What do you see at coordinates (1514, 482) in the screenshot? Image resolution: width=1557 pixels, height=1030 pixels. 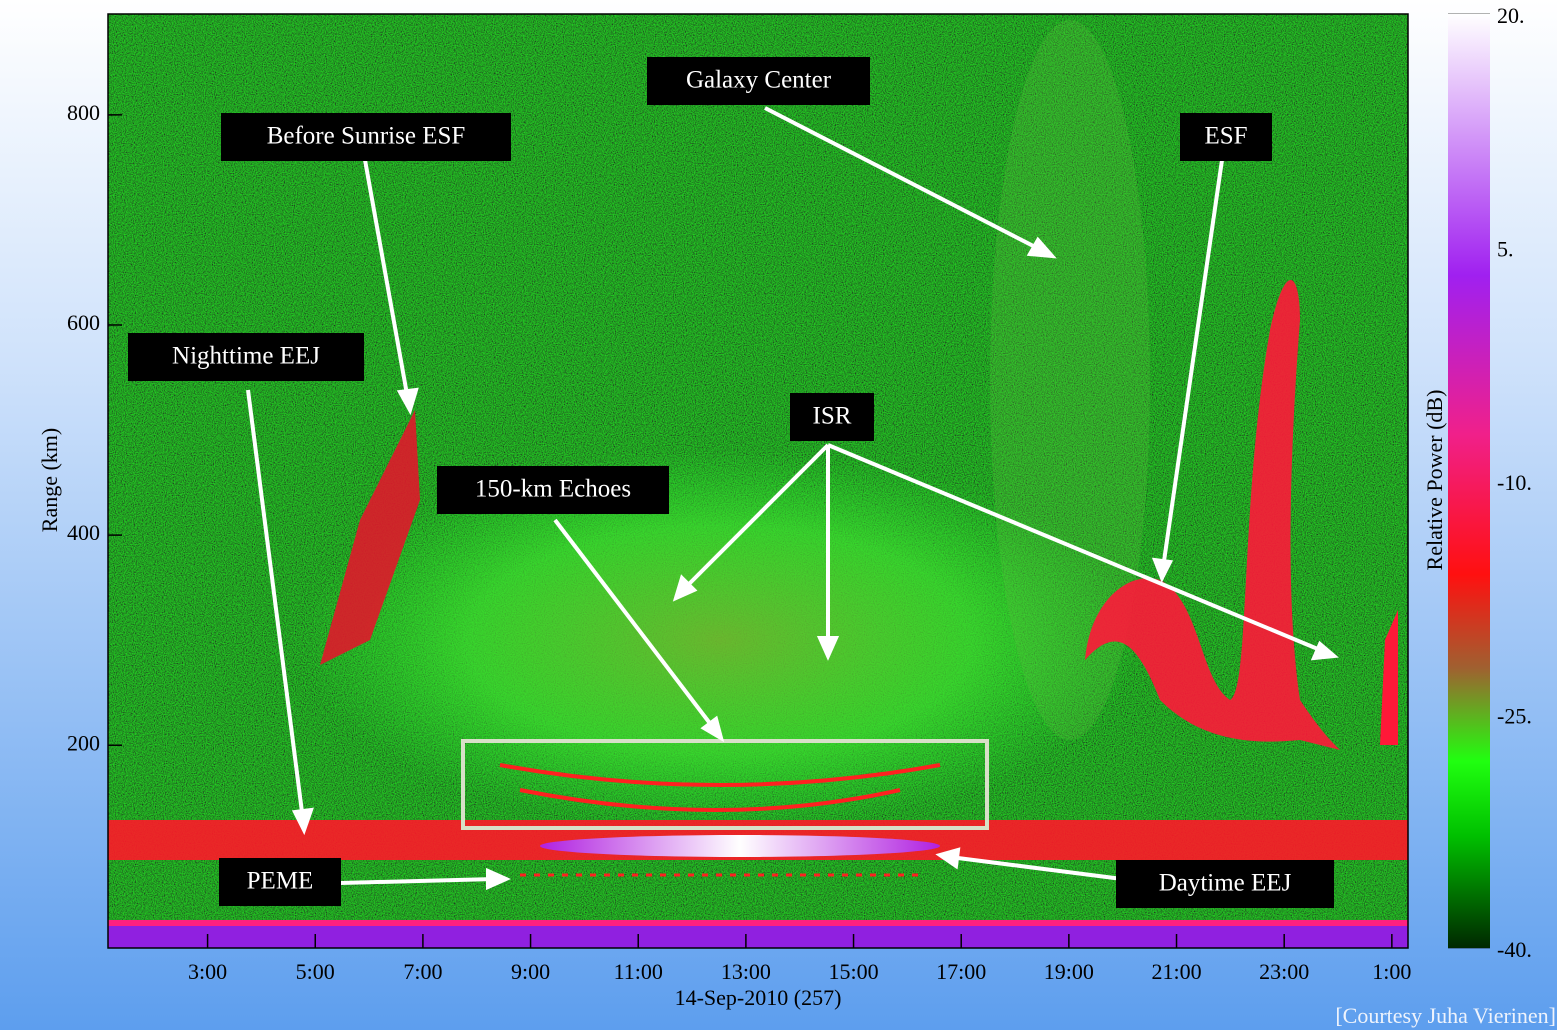 I see `colorbar-tick-label: -10.` at bounding box center [1514, 482].